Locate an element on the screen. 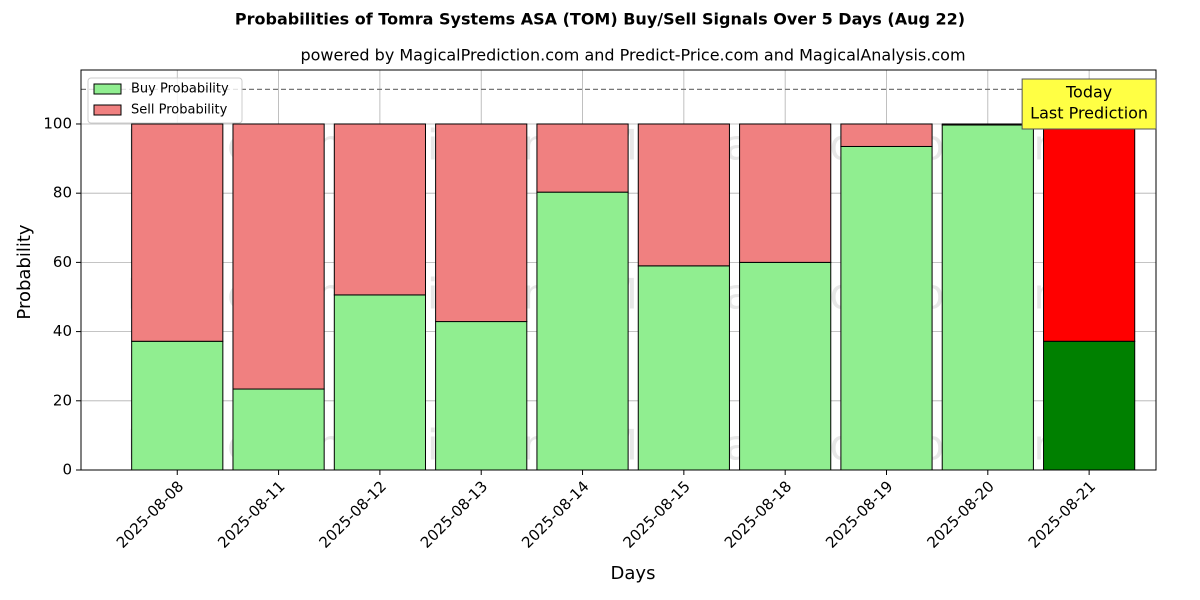 The image size is (1200, 600). legend-label: Buy Probability is located at coordinates (180, 89).